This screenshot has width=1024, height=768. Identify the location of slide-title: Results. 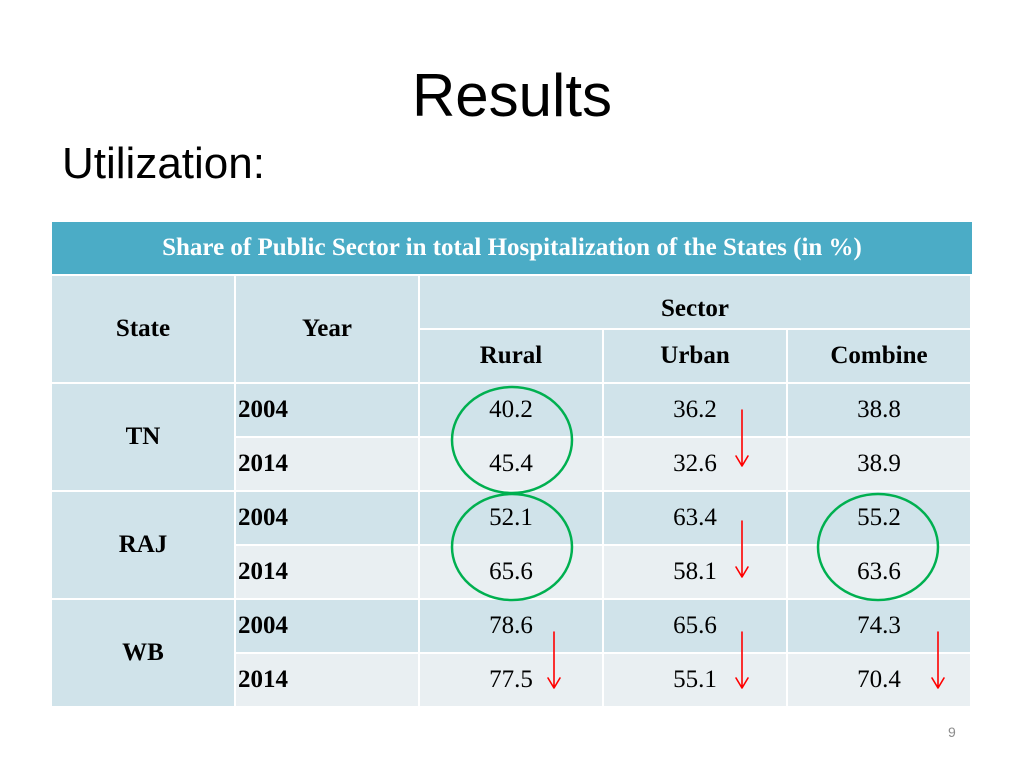
(512, 95).